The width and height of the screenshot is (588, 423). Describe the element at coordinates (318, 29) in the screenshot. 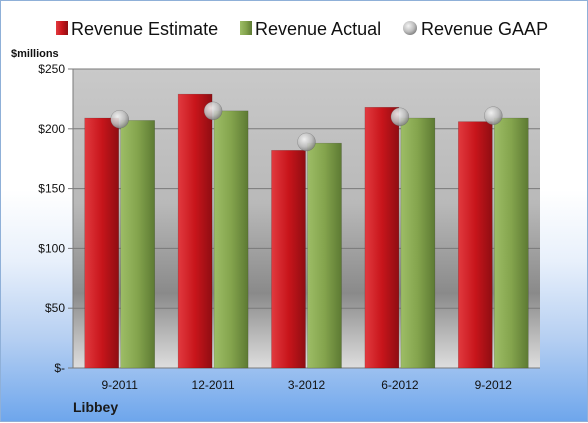

I see `legend-label-actual: Revenue Actual` at that location.